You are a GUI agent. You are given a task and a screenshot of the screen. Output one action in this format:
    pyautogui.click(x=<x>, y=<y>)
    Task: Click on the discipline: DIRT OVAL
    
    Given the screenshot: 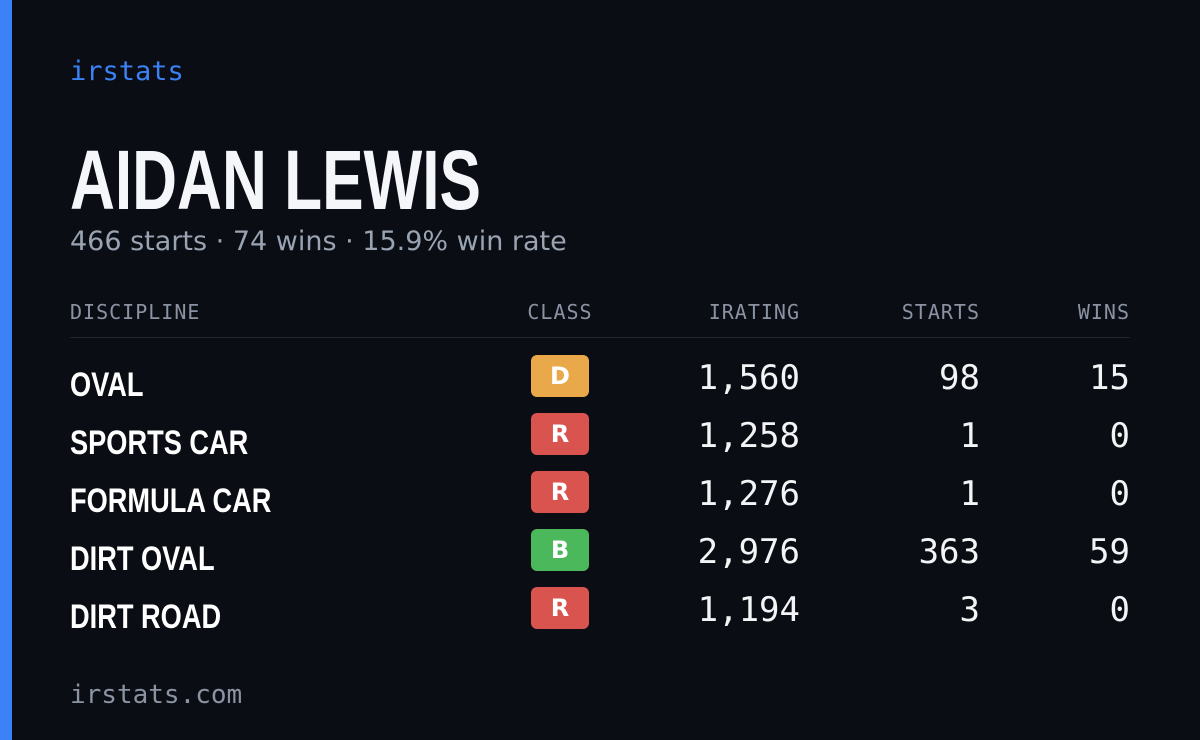 What is the action you would take?
    pyautogui.click(x=142, y=559)
    